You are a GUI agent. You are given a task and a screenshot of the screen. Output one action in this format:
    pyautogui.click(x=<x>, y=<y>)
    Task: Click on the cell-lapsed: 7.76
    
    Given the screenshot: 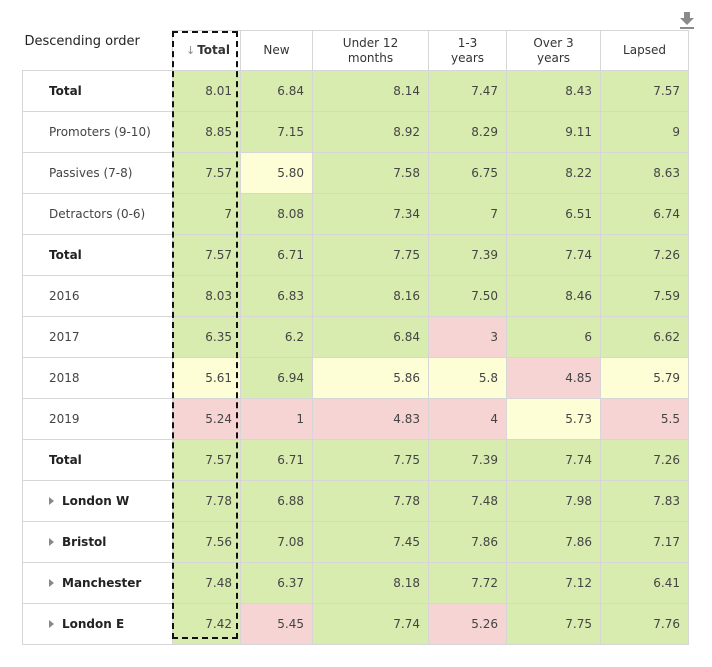 What is the action you would take?
    pyautogui.click(x=644, y=624)
    